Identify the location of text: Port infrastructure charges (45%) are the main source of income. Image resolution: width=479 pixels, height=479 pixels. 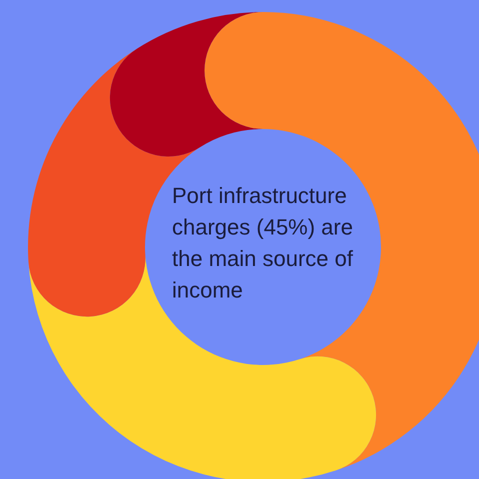
(263, 242).